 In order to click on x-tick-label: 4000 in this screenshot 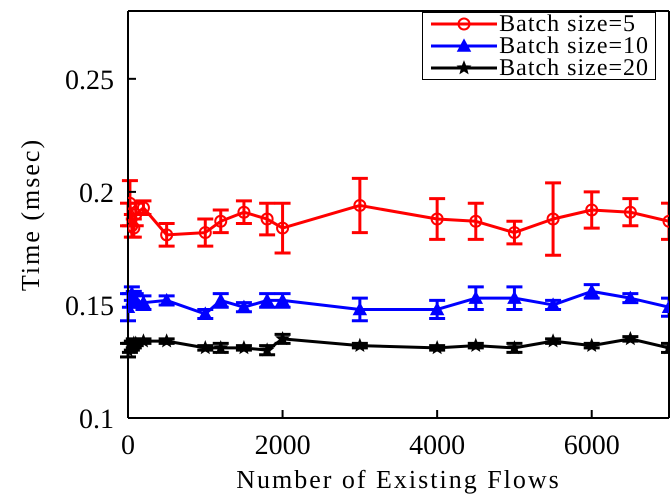, I will do `click(437, 445)`.